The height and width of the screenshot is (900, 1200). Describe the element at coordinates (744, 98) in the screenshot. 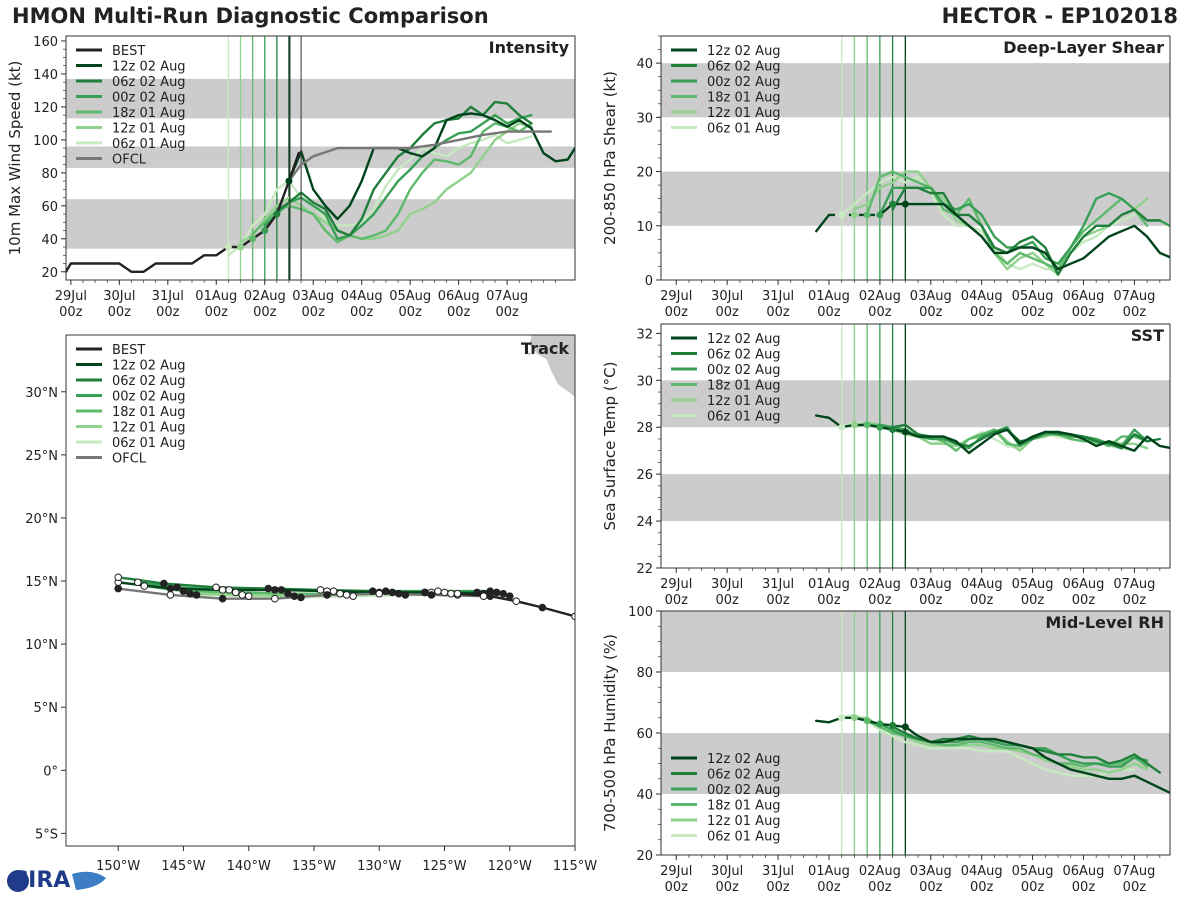

I see `legend-label: 18z 01 Aug` at that location.